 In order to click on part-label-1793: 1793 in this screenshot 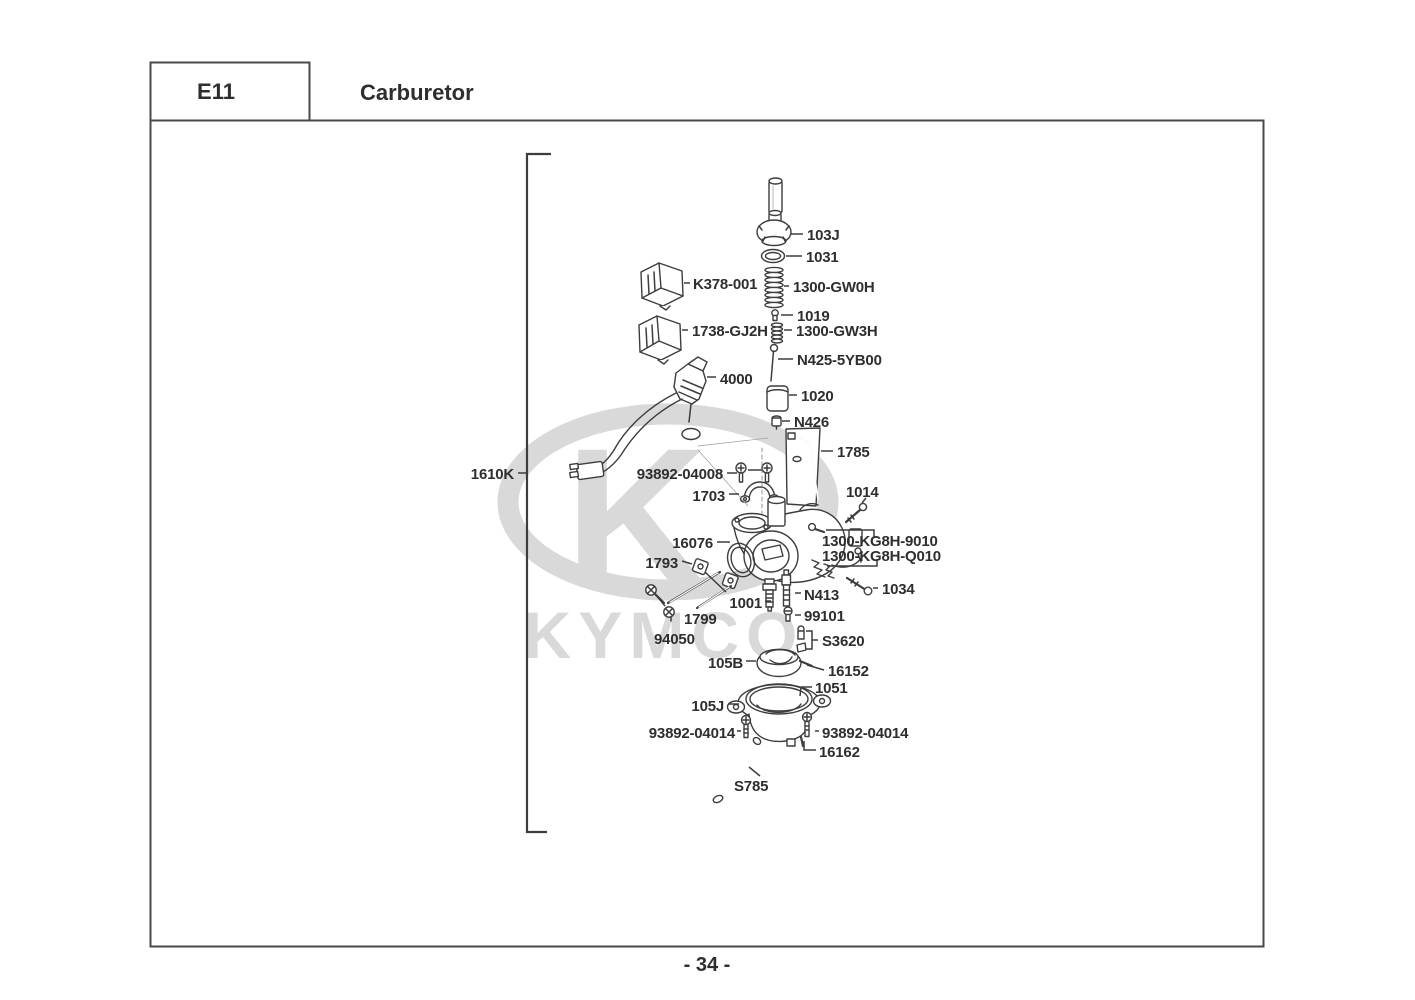, I will do `click(661, 563)`.